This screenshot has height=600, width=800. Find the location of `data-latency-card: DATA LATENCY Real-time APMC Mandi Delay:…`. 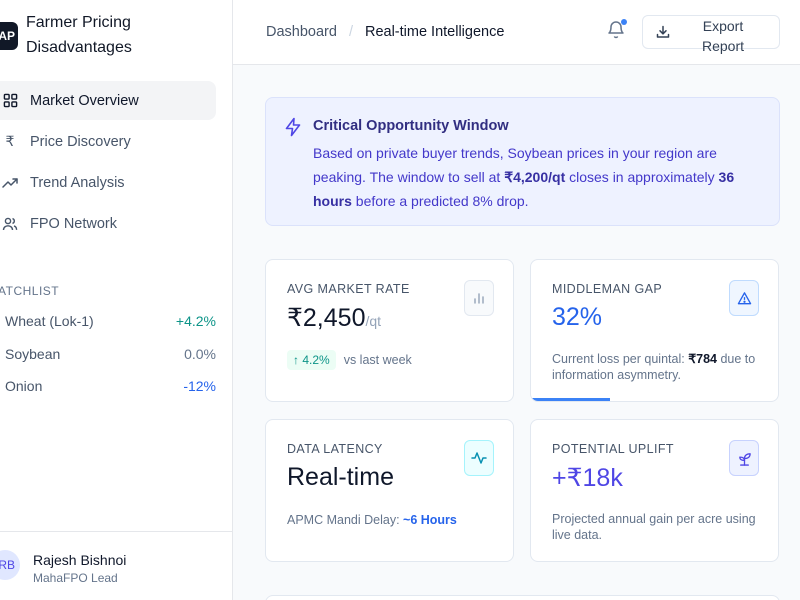

data-latency-card: DATA LATENCY Real-time APMC Mandi Delay:… is located at coordinates (389, 490).